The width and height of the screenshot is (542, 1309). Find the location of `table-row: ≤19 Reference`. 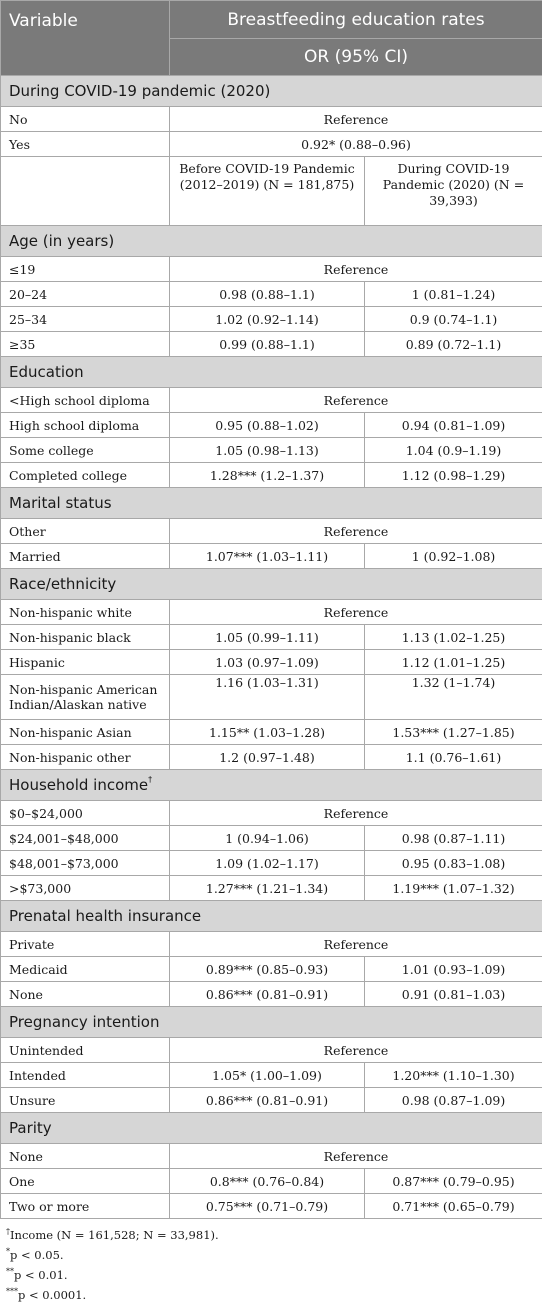

table-row: ≤19 Reference is located at coordinates (271, 269).